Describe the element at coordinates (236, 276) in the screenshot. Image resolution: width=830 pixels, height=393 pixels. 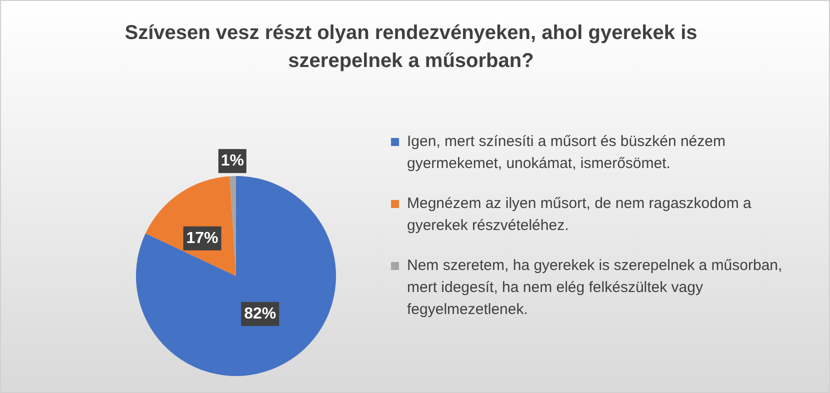
I see `pie-slice` at that location.